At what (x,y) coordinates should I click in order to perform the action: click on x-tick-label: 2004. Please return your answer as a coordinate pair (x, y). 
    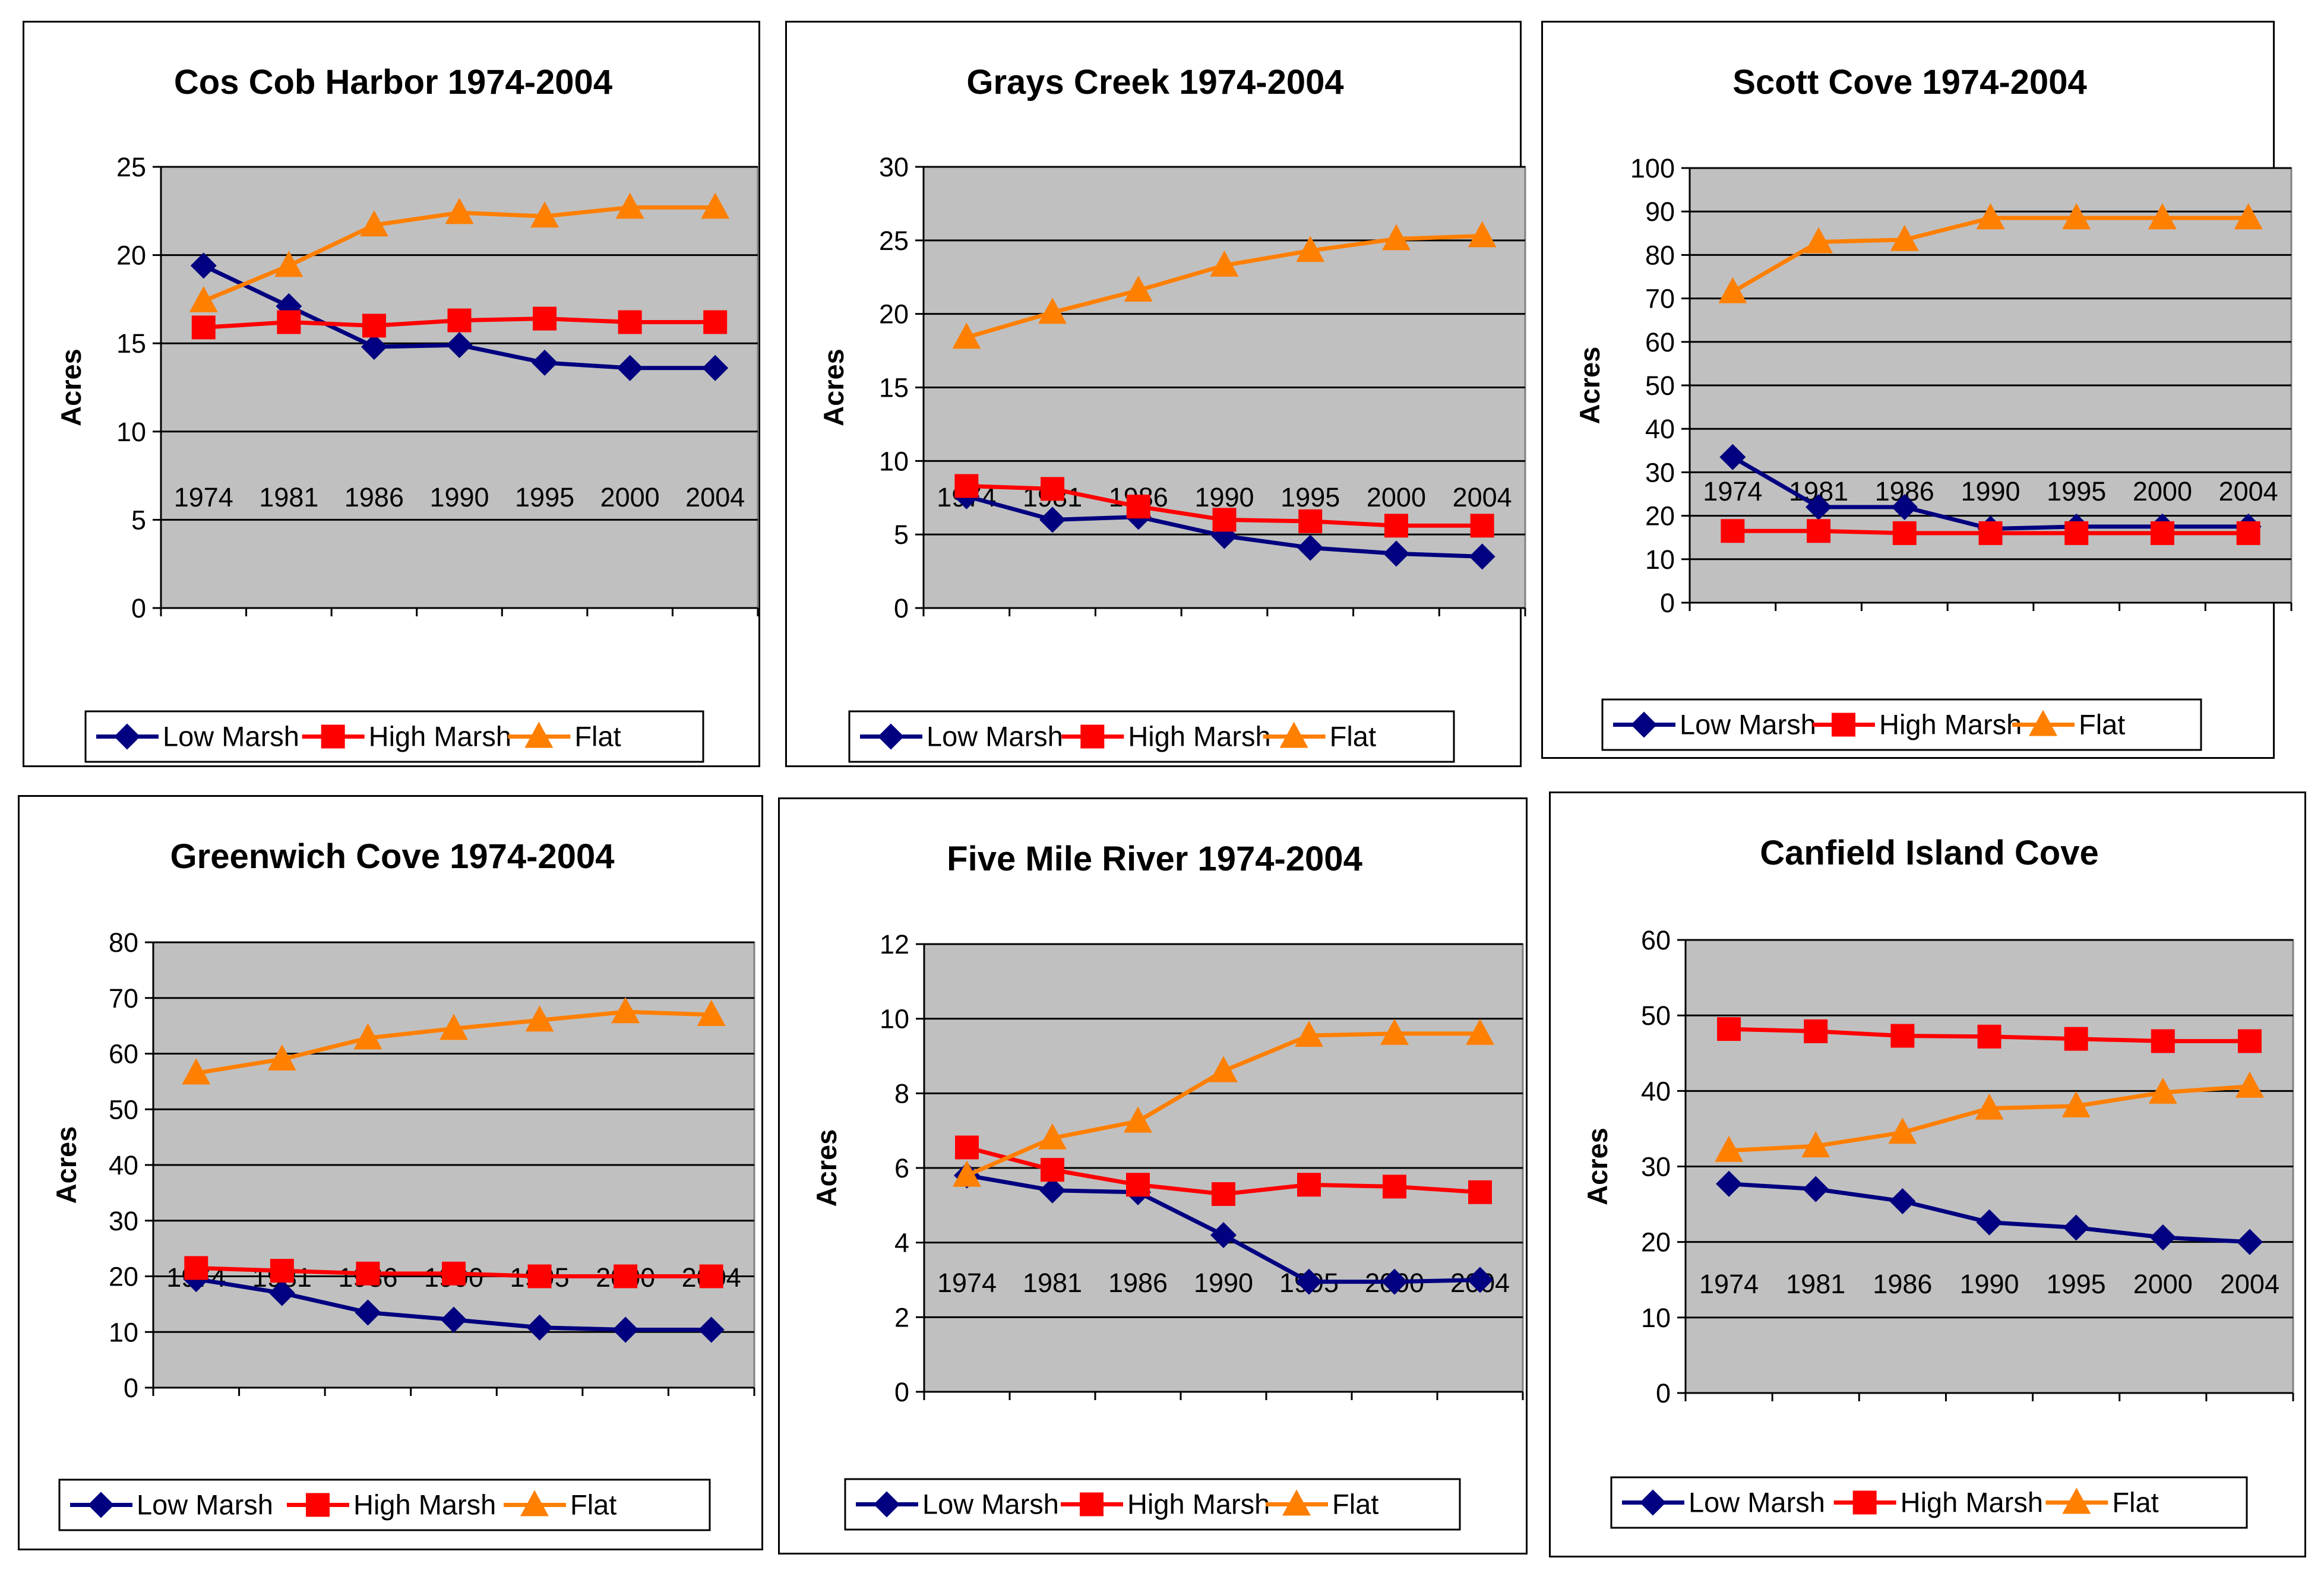
    Looking at the image, I should click on (715, 497).